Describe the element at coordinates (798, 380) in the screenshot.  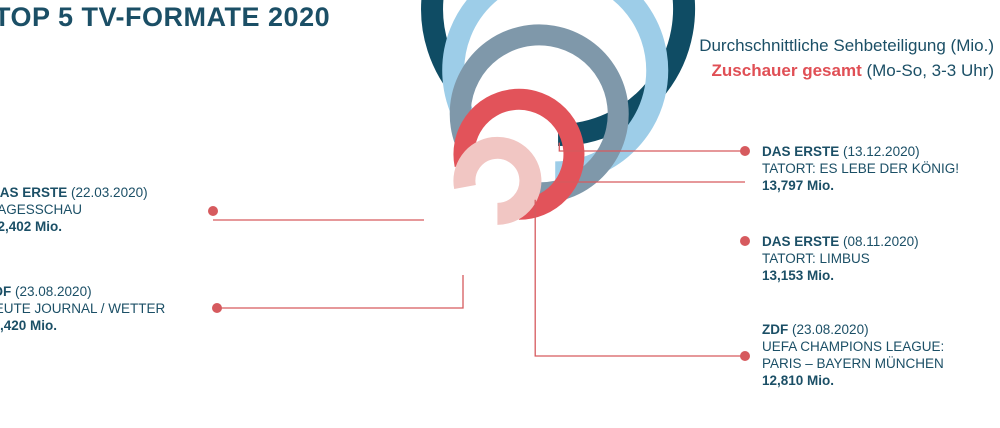
I see `label-value: 12,810 Mio.` at that location.